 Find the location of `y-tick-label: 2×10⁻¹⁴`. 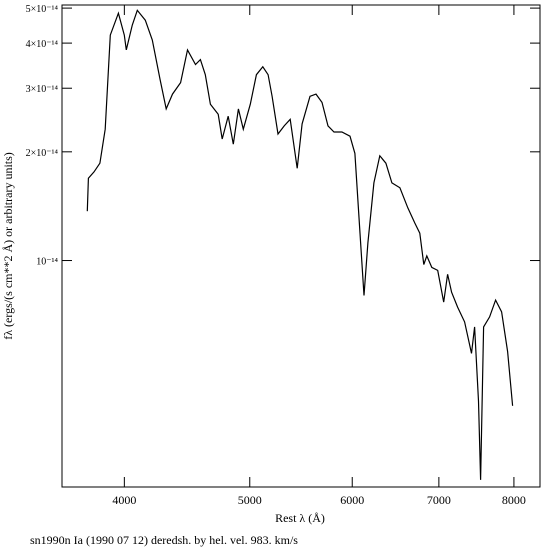

y-tick-label: 2×10⁻¹⁴ is located at coordinates (42, 153).